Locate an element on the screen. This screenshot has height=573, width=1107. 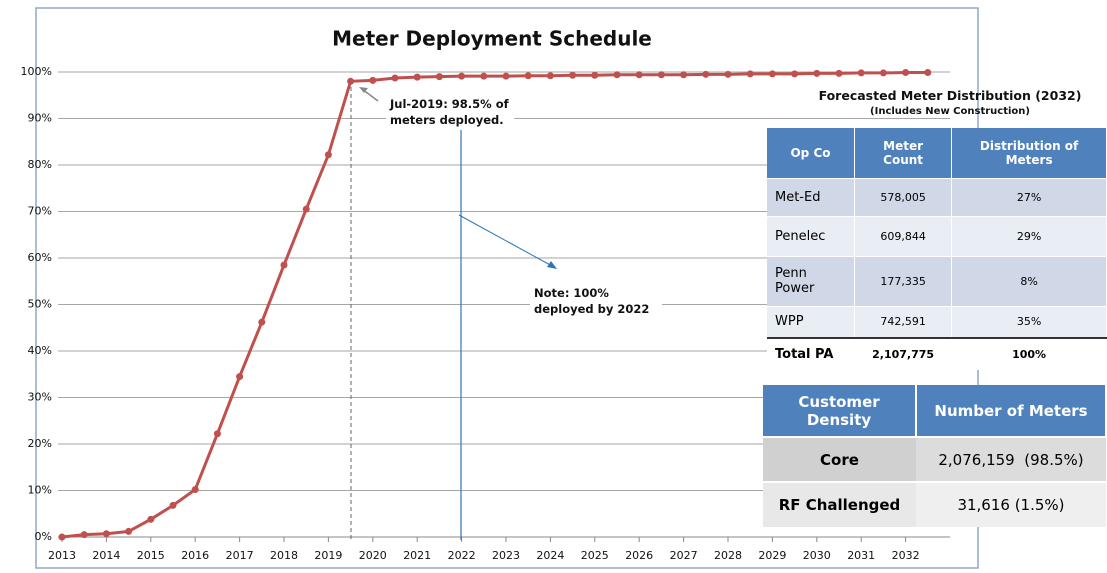
table-row: RF Challenged 31,616 (1.5%) is located at coordinates (934, 504).